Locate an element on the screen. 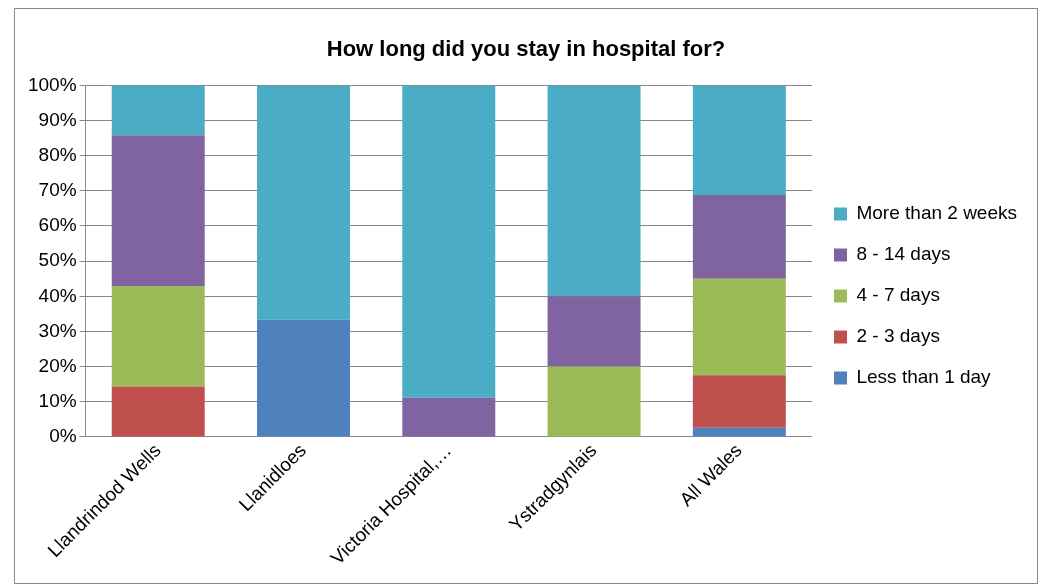 This screenshot has height=586, width=1042. y-tick-label: 10% is located at coordinates (57, 400).